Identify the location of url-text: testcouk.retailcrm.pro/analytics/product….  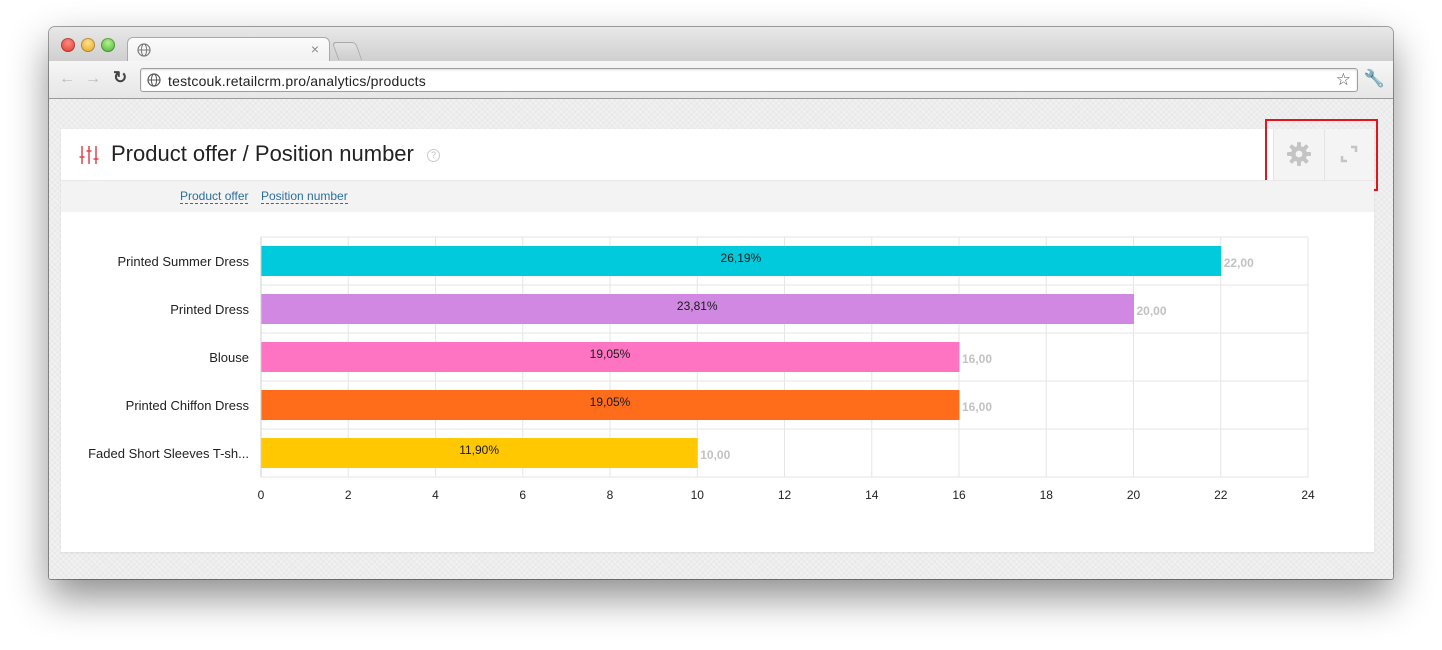
(297, 81).